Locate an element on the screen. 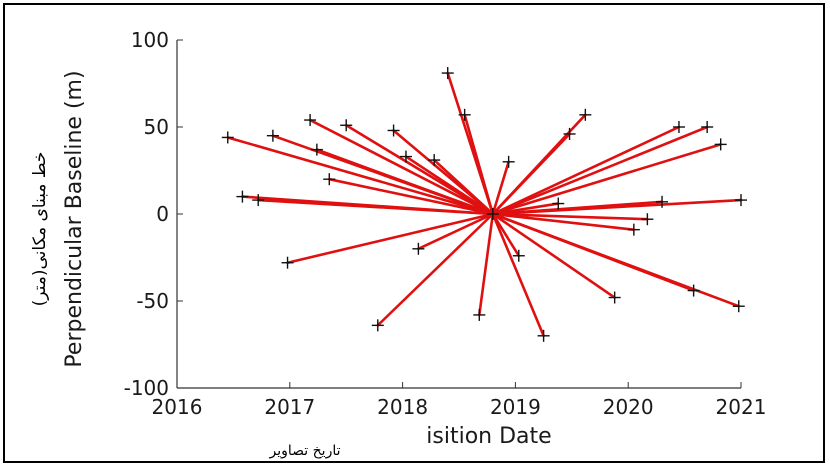  x-tick-label: 2017 is located at coordinates (289, 407).